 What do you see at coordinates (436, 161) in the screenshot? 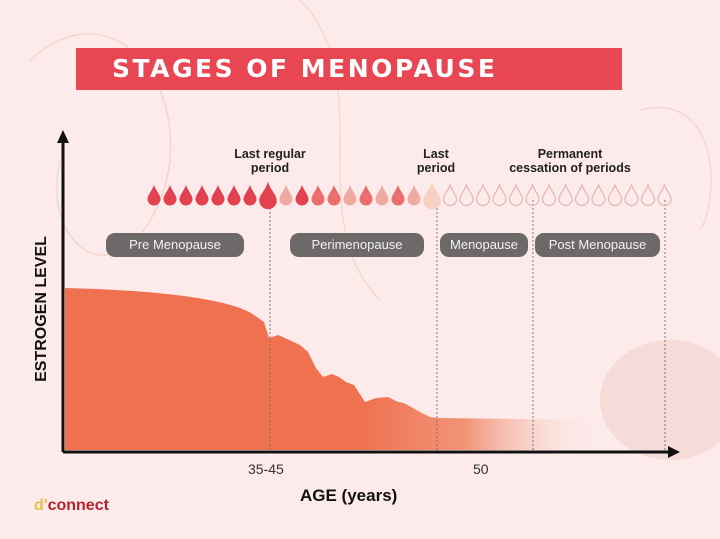
I see `event-label-last-period: Last period` at bounding box center [436, 161].